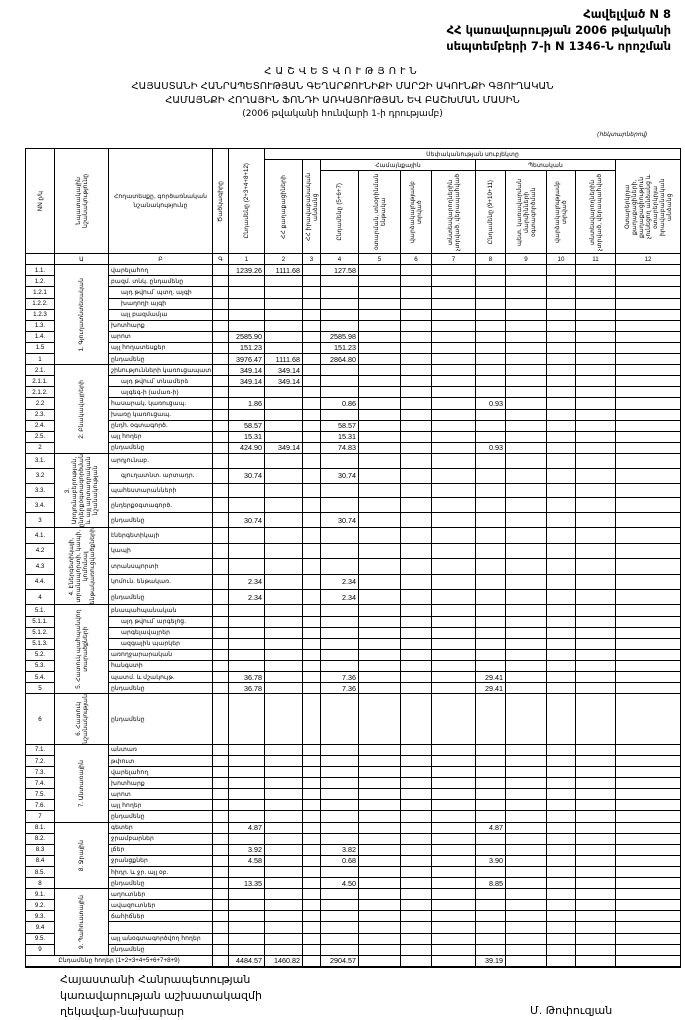 This screenshot has width=685, height=1020. Describe the element at coordinates (490, 447) in the screenshot. I see `value-col-8: 0.93` at that location.